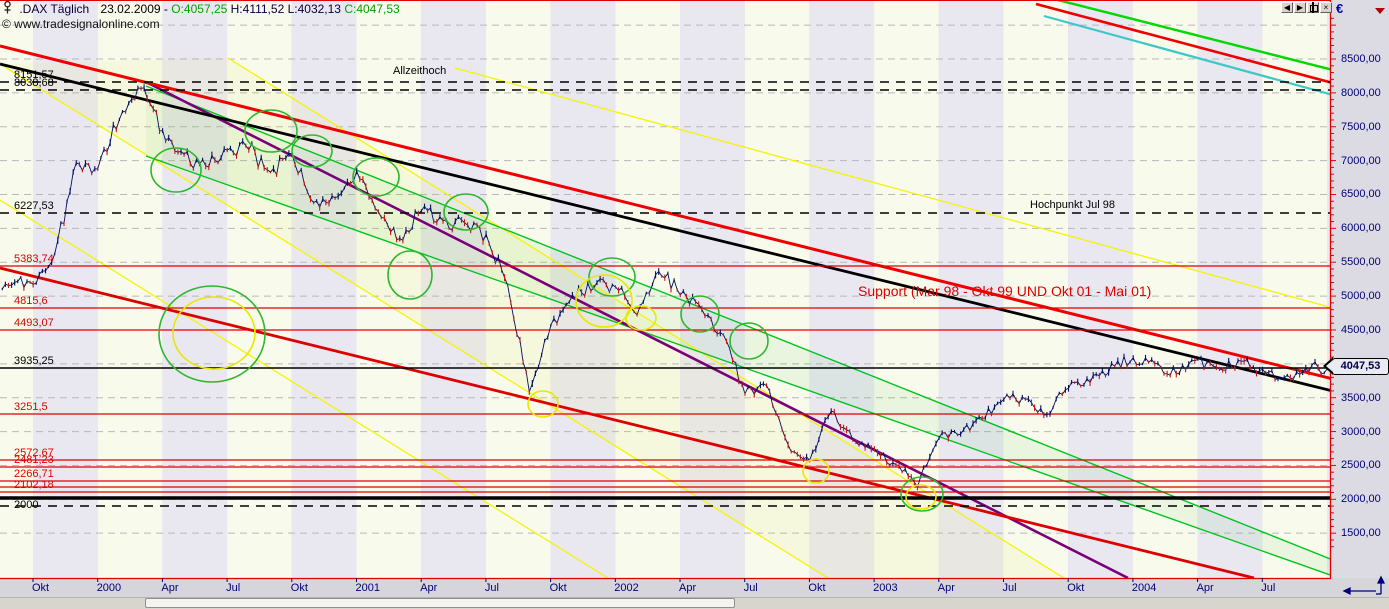 The width and height of the screenshot is (1389, 609). I want to click on annotation-high-jul98: Hochpunkt Jul 98, so click(1072, 205).